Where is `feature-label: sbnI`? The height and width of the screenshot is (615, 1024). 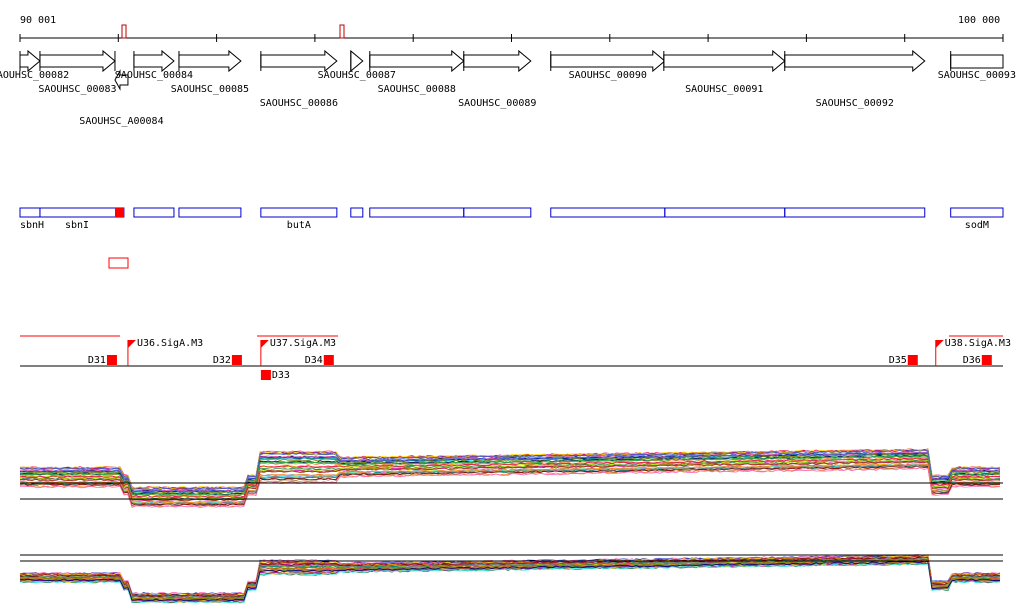 feature-label: sbnI is located at coordinates (77, 225).